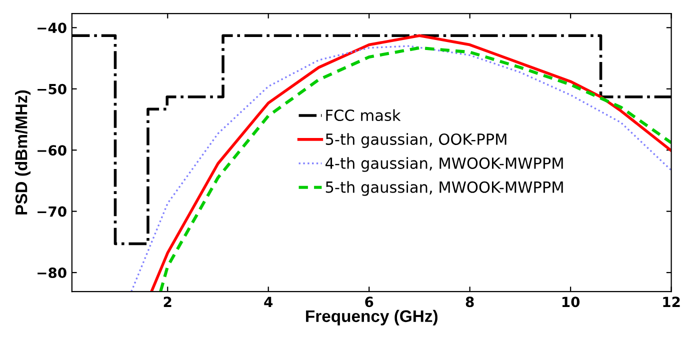  I want to click on y-tick-label: −70, so click(52, 211).